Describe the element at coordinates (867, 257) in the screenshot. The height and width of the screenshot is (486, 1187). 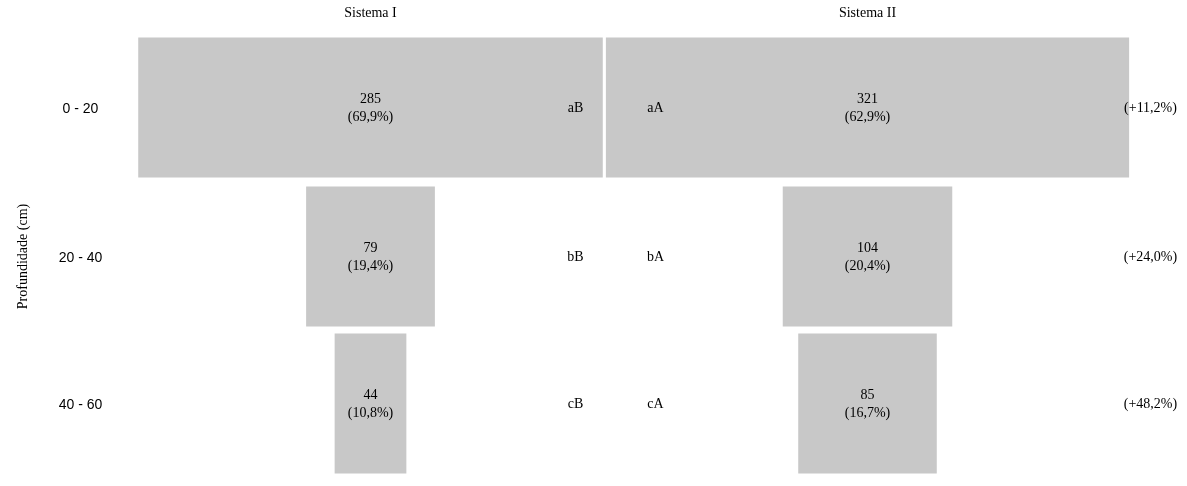
I see `data-label: 104 (20,4%)` at that location.